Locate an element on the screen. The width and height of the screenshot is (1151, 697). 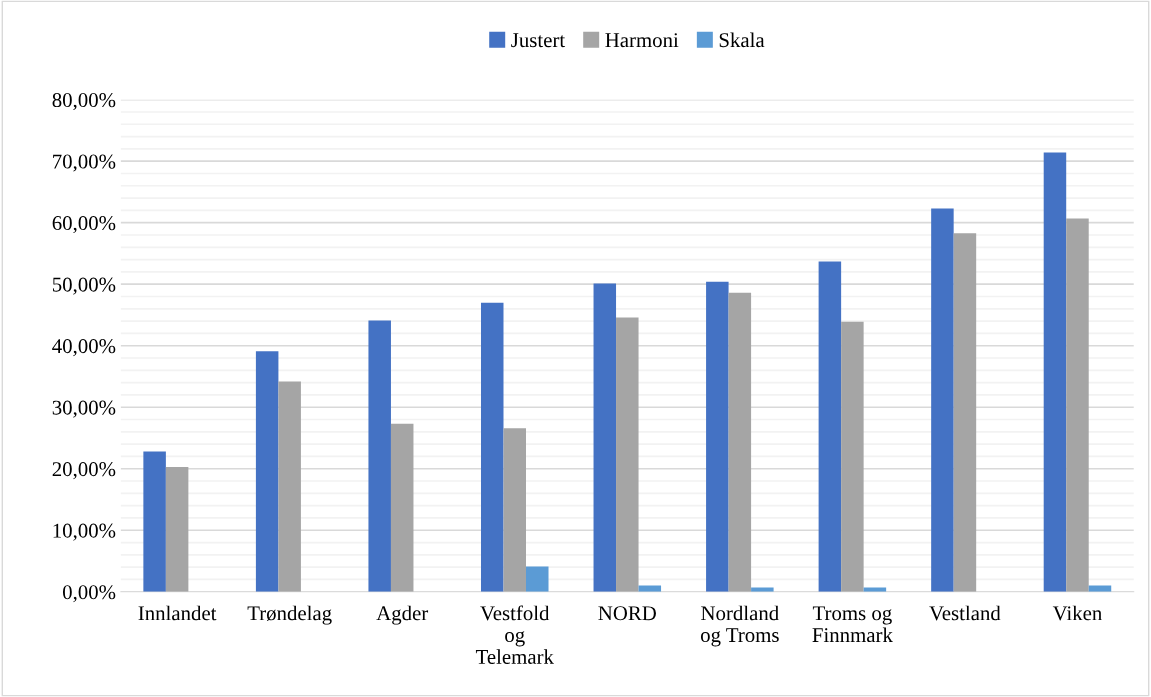
x-tick-label: Viken is located at coordinates (1077, 613).